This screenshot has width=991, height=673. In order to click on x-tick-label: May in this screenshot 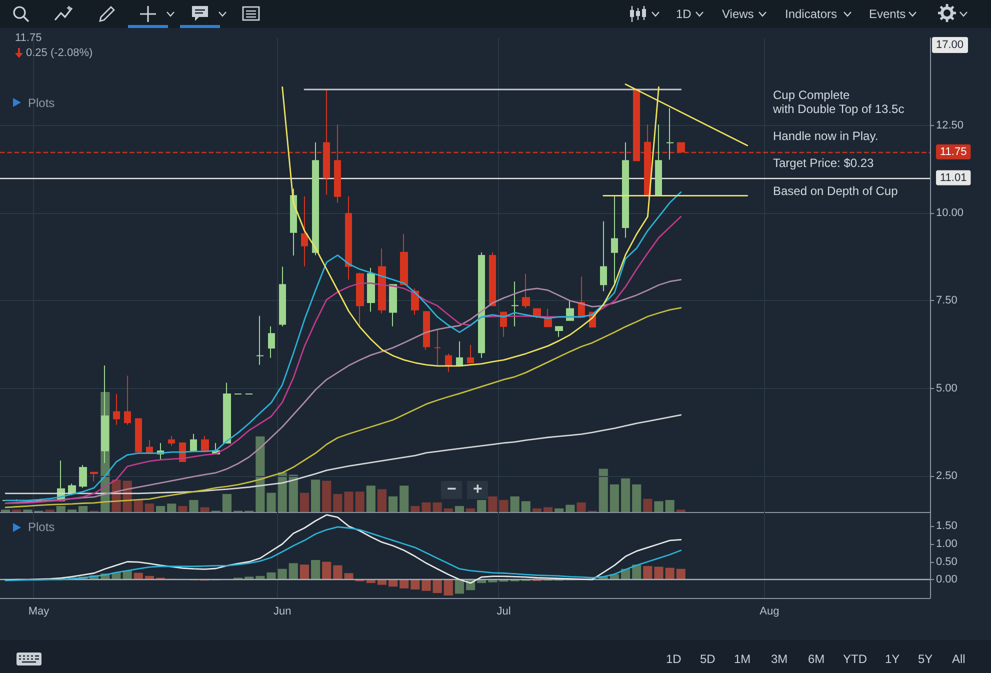, I will do `click(39, 612)`.